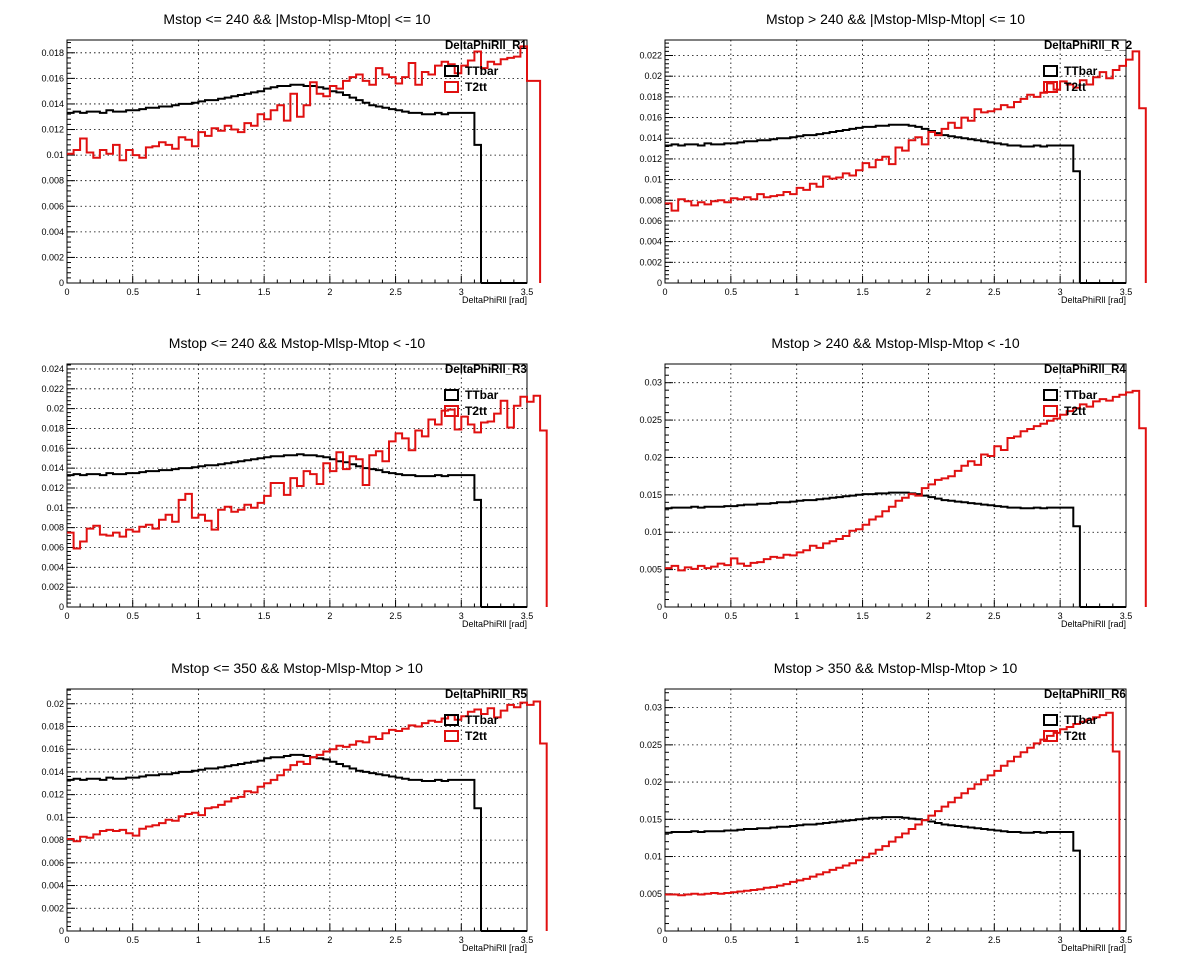 This screenshot has width=1198, height=973. I want to click on stats-box-label: DeltaPhiRll_R1, so click(486, 46).